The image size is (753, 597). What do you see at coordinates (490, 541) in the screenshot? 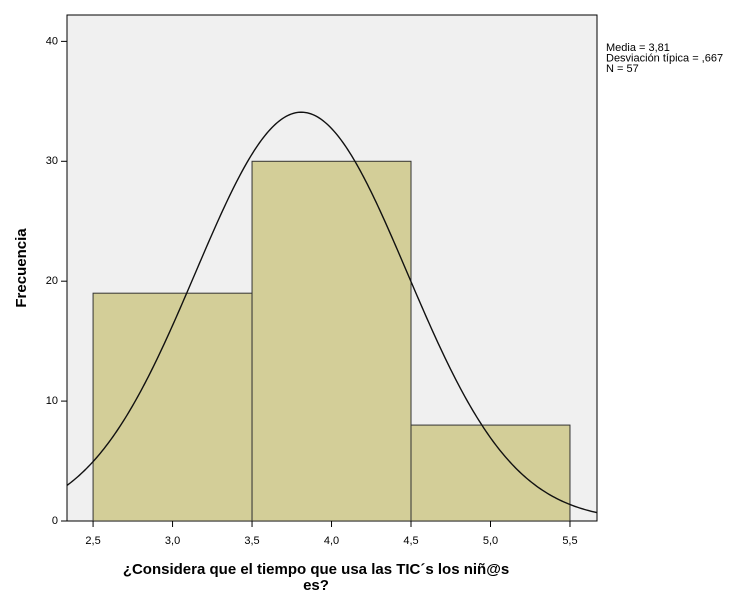
I see `x-tick-label: 5,0` at bounding box center [490, 541].